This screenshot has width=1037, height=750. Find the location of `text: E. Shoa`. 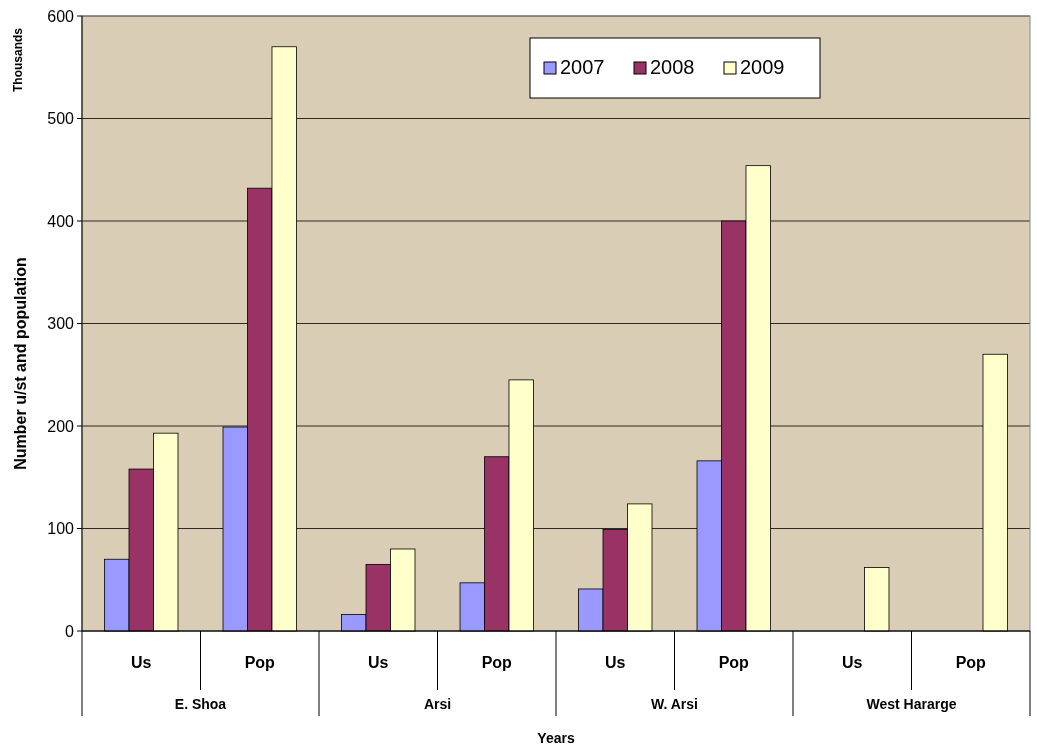

text: E. Shoa is located at coordinates (200, 704).